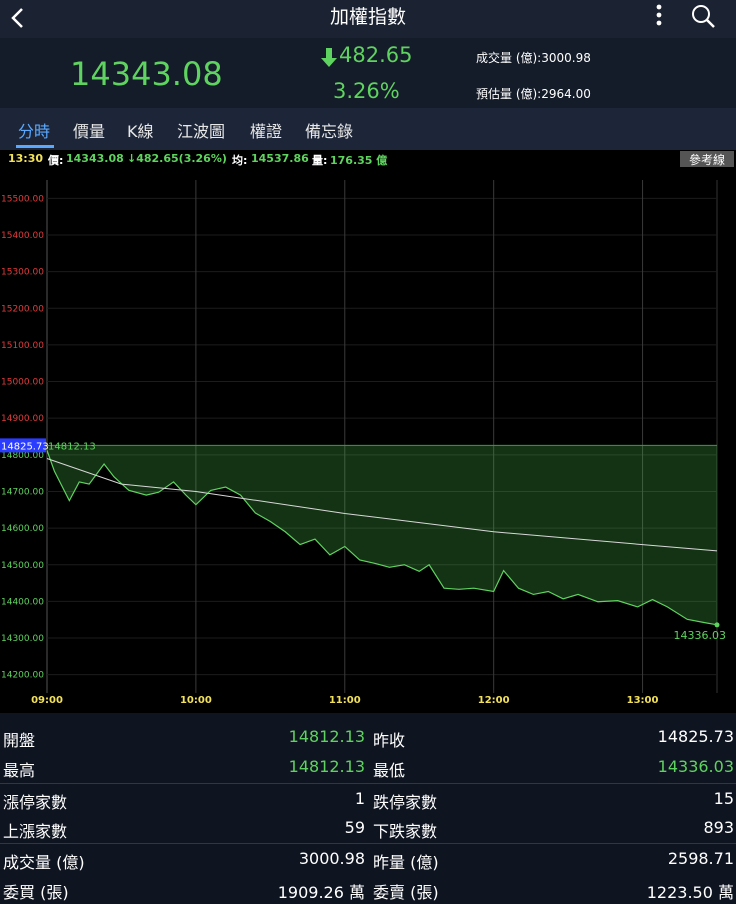 The image size is (736, 904). I want to click on stats-row: 成交量 (億) 3000.98 昨量 (億) 2598.71, so click(368, 858).